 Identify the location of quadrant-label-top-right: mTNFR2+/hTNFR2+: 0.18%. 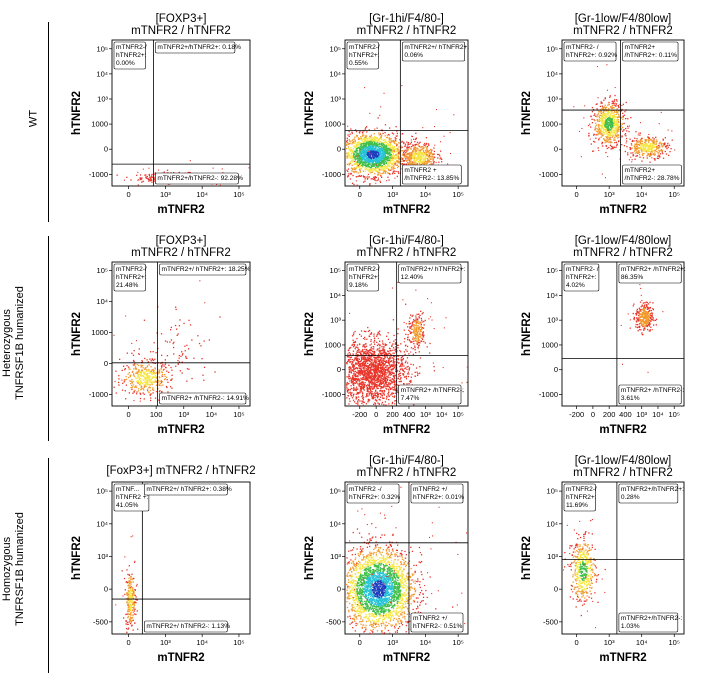
(198, 47).